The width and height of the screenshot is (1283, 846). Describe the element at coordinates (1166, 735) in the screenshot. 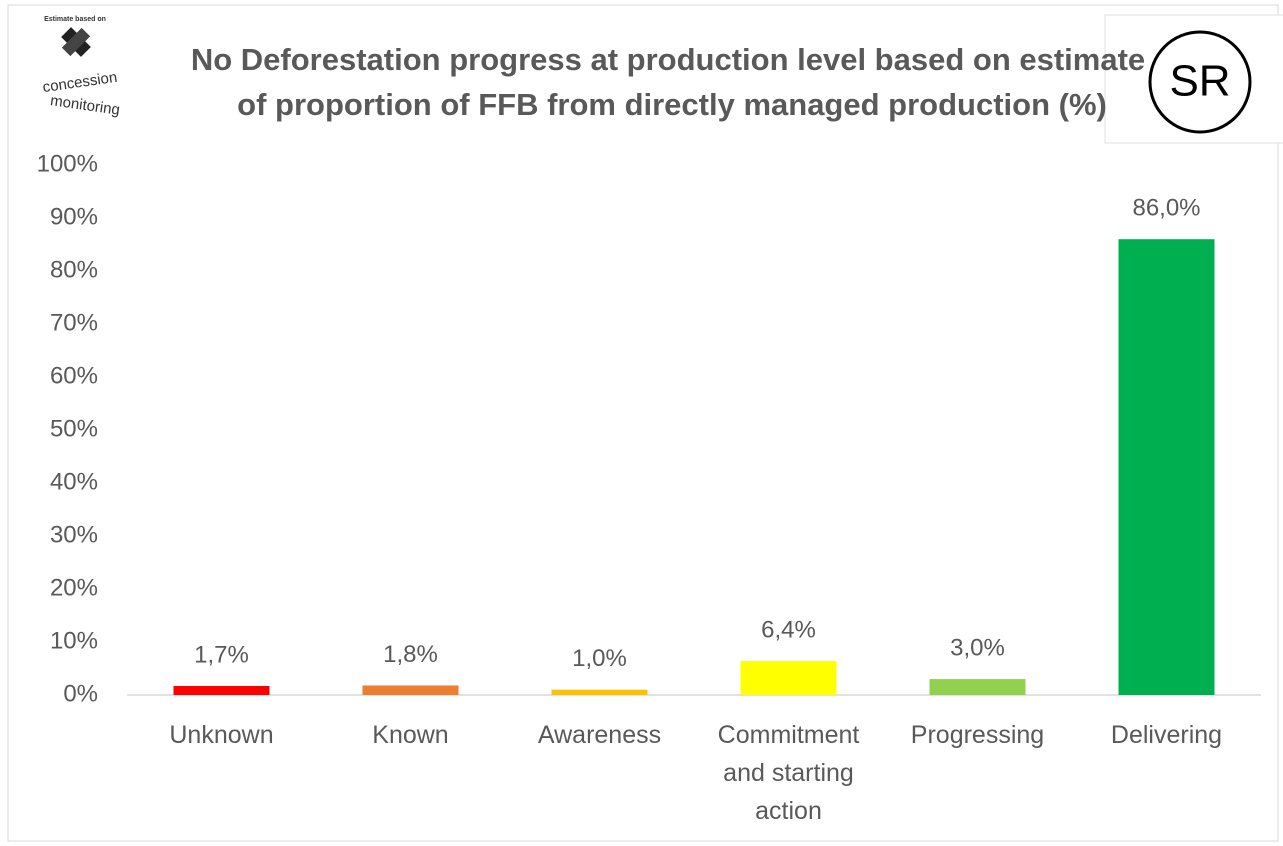

I see `x-tick-label: Delivering` at that location.